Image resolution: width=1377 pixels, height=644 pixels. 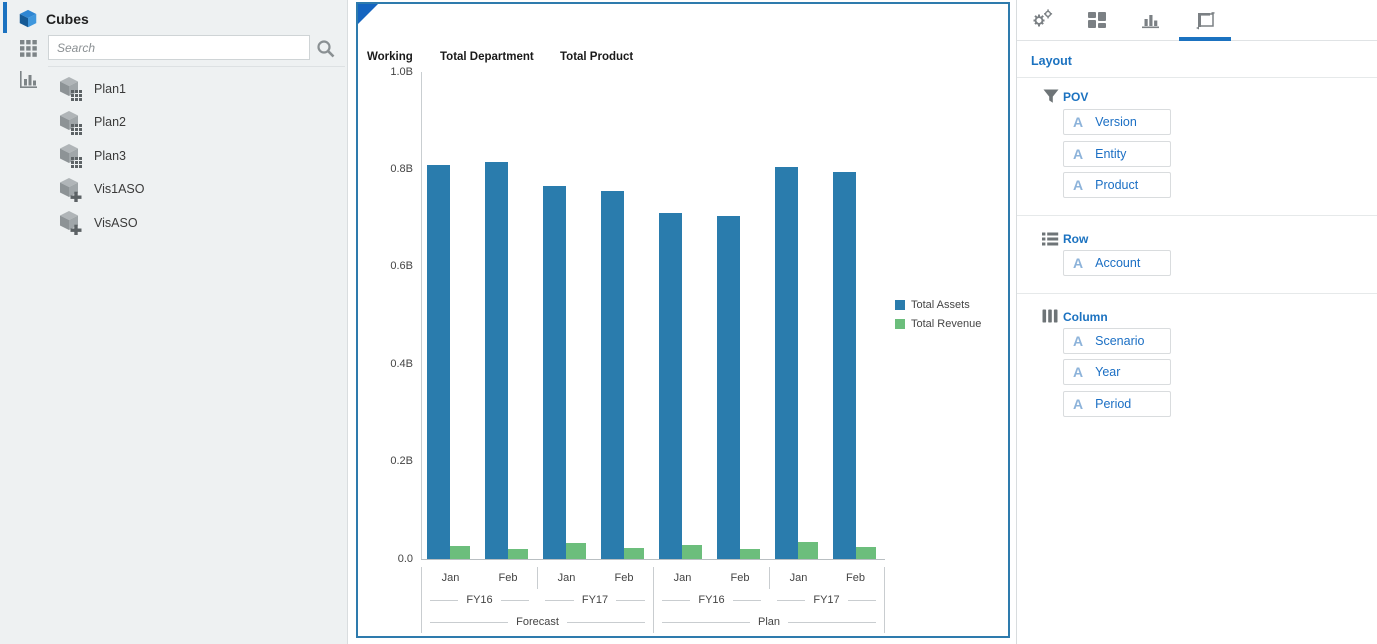 I want to click on scenario-row: Forecast Plan, so click(x=653, y=622).